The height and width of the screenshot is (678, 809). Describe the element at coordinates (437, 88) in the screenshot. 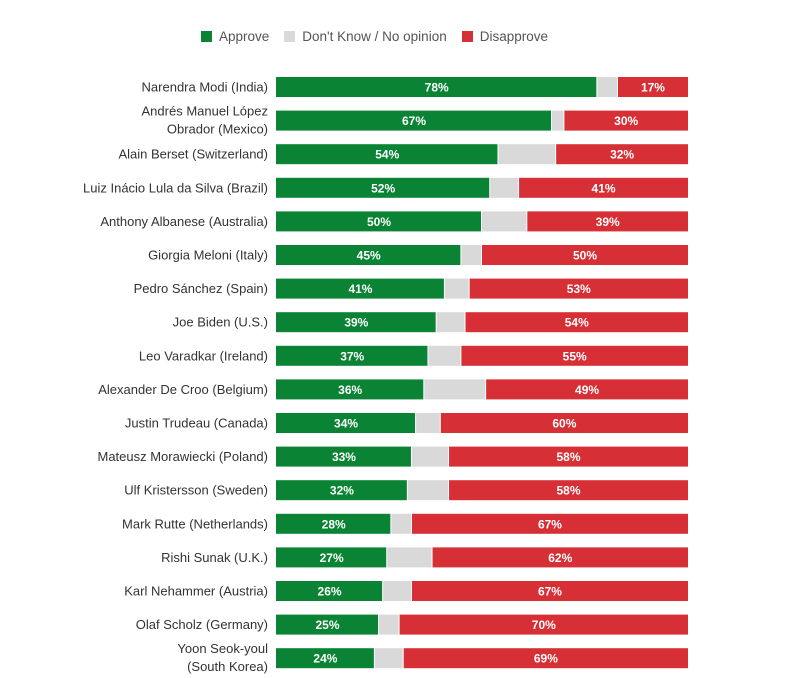

I see `value-label-approve: 78%` at that location.